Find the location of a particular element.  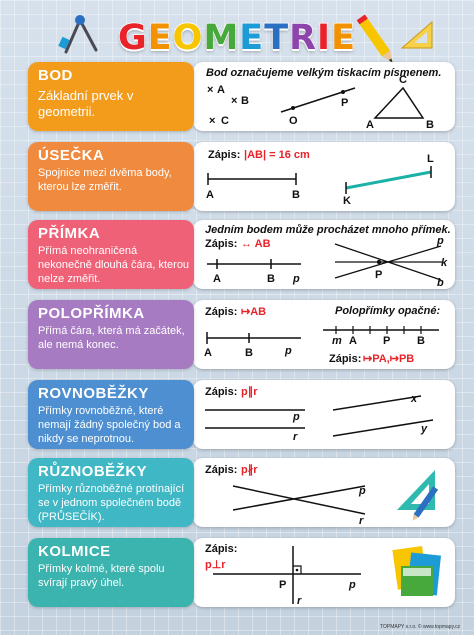

heading-rovnobezky: ROVNOBĚŽKY is located at coordinates (93, 393).